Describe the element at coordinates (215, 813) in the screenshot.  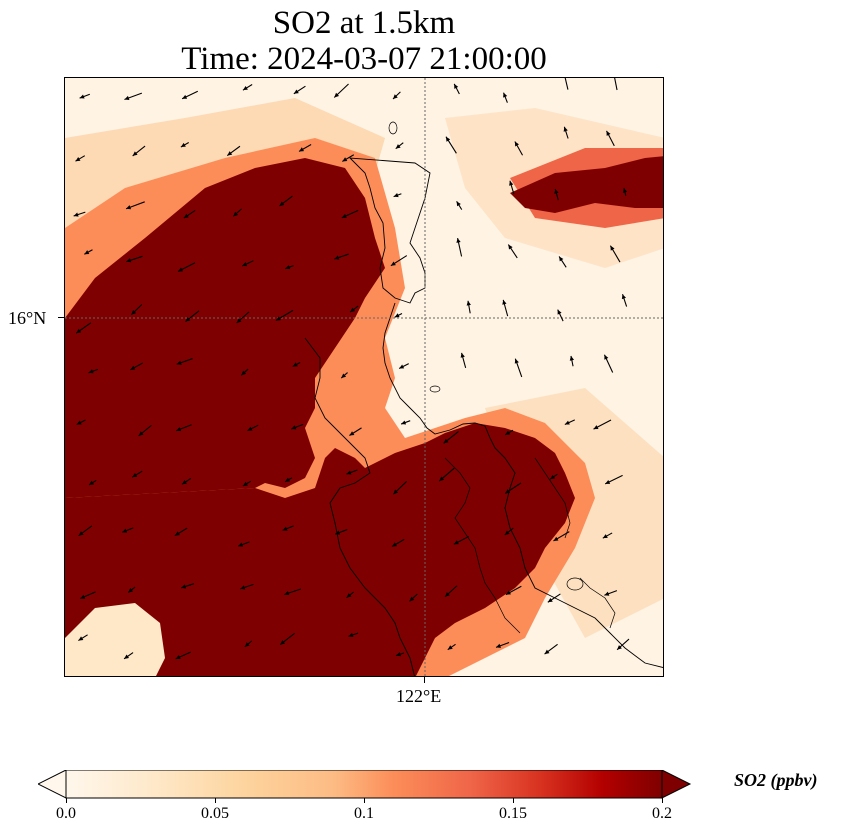
I see `colorbar-tick-label: 0.05` at that location.